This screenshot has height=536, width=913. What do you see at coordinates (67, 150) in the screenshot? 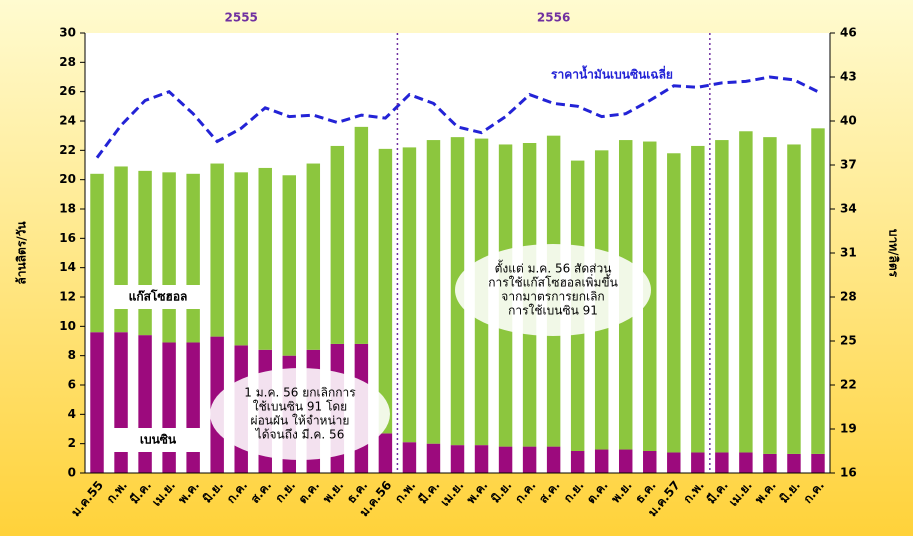
I see `y-tick-label: 22` at bounding box center [67, 150].